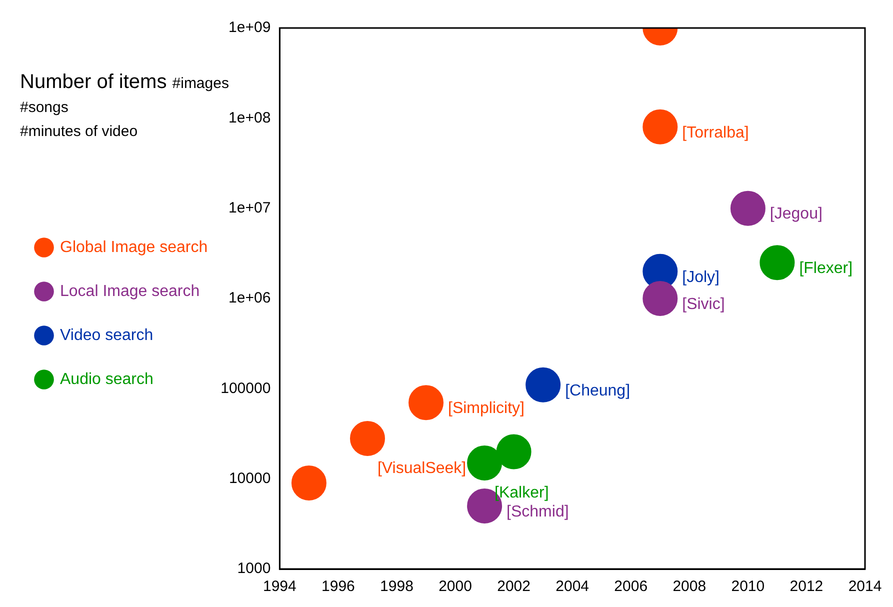 The width and height of the screenshot is (893, 607). I want to click on annotation: [Simplicity], so click(486, 409).